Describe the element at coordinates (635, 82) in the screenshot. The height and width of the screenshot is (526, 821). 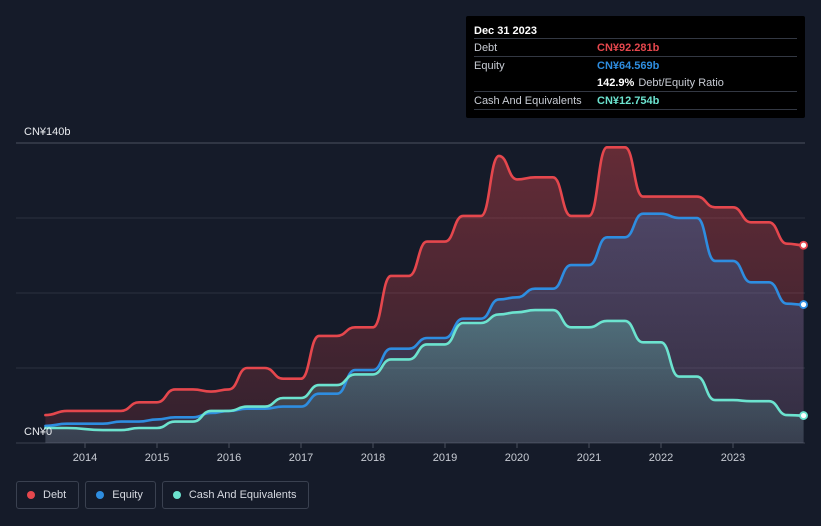
I see `tooltip-row-ratio: 142.9% Debt/Equity Ratio` at that location.